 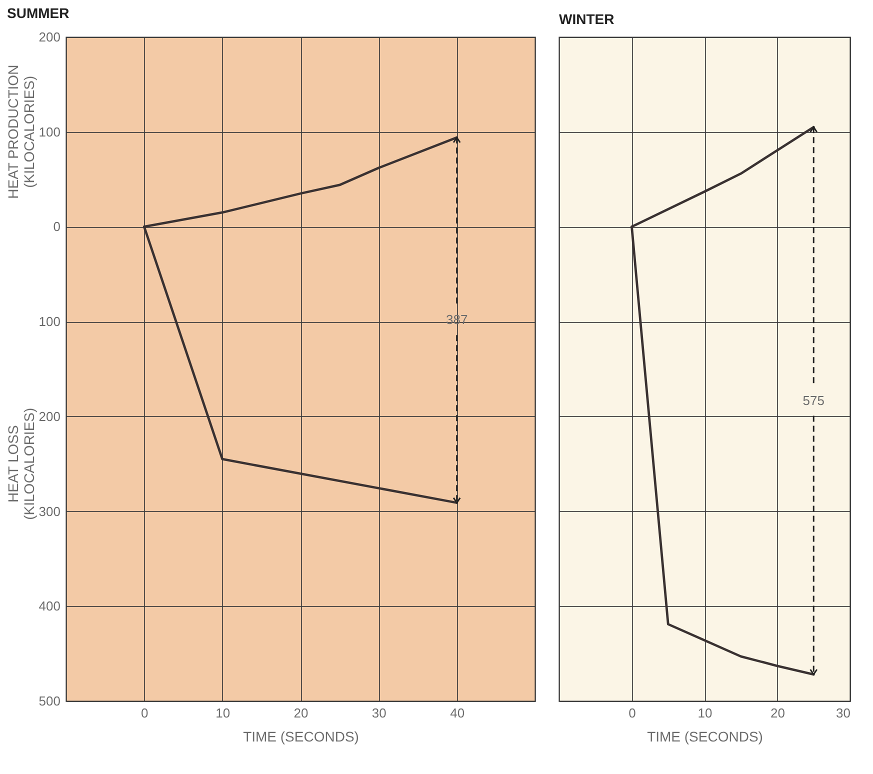 I want to click on y-tick-label: 300, so click(x=49, y=511).